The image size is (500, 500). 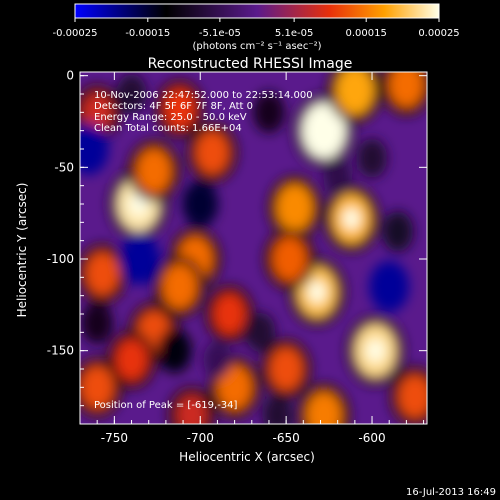 I want to click on chart-title: Reconstructed RHESSI Image, so click(x=250, y=64).